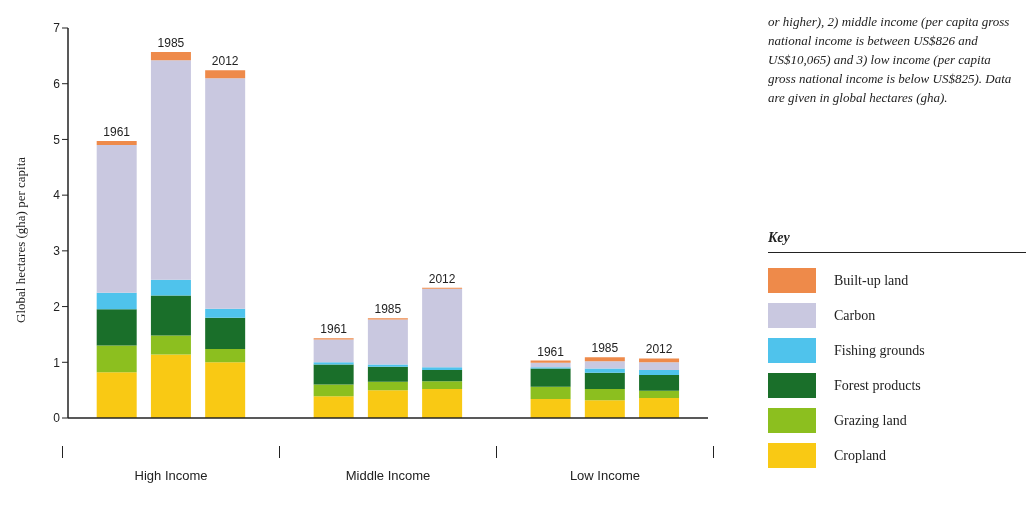 This screenshot has height=507, width=1027. What do you see at coordinates (890, 60) in the screenshot?
I see `text: or higher), 2) middle income (per capita gross national income is between US$826 and US$10,065) and 3) low income (per capita gross national income is below US$825). Data are given in global hectares (gha).` at bounding box center [890, 60].